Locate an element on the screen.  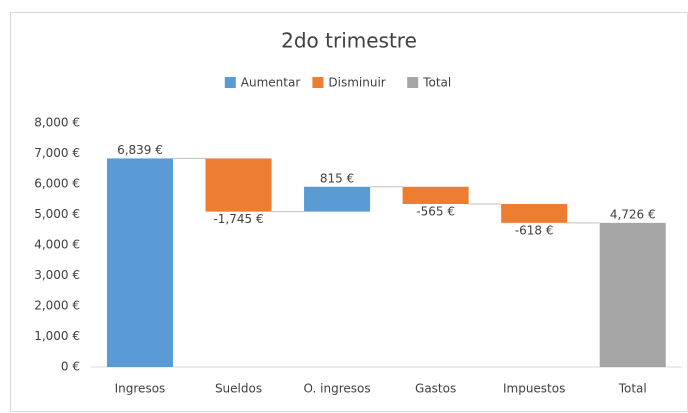
data-label: -565 € is located at coordinates (435, 212).